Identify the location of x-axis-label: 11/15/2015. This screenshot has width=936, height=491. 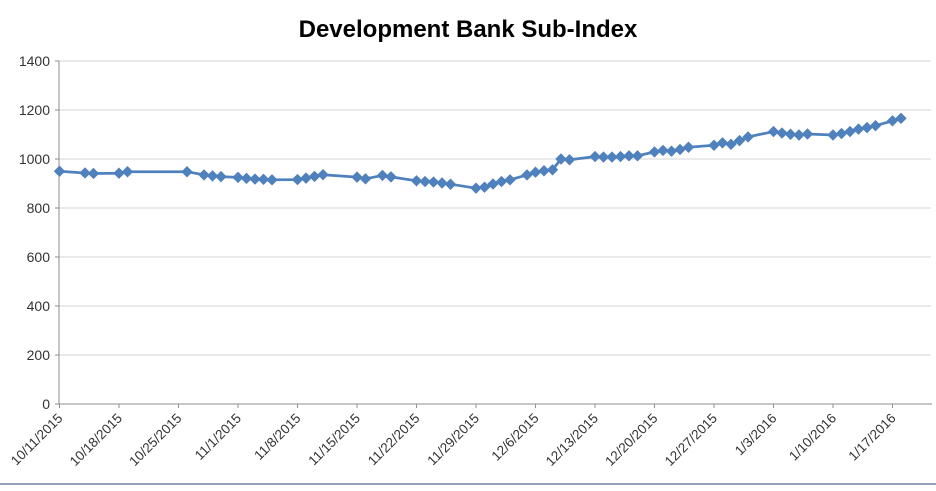
(334, 440).